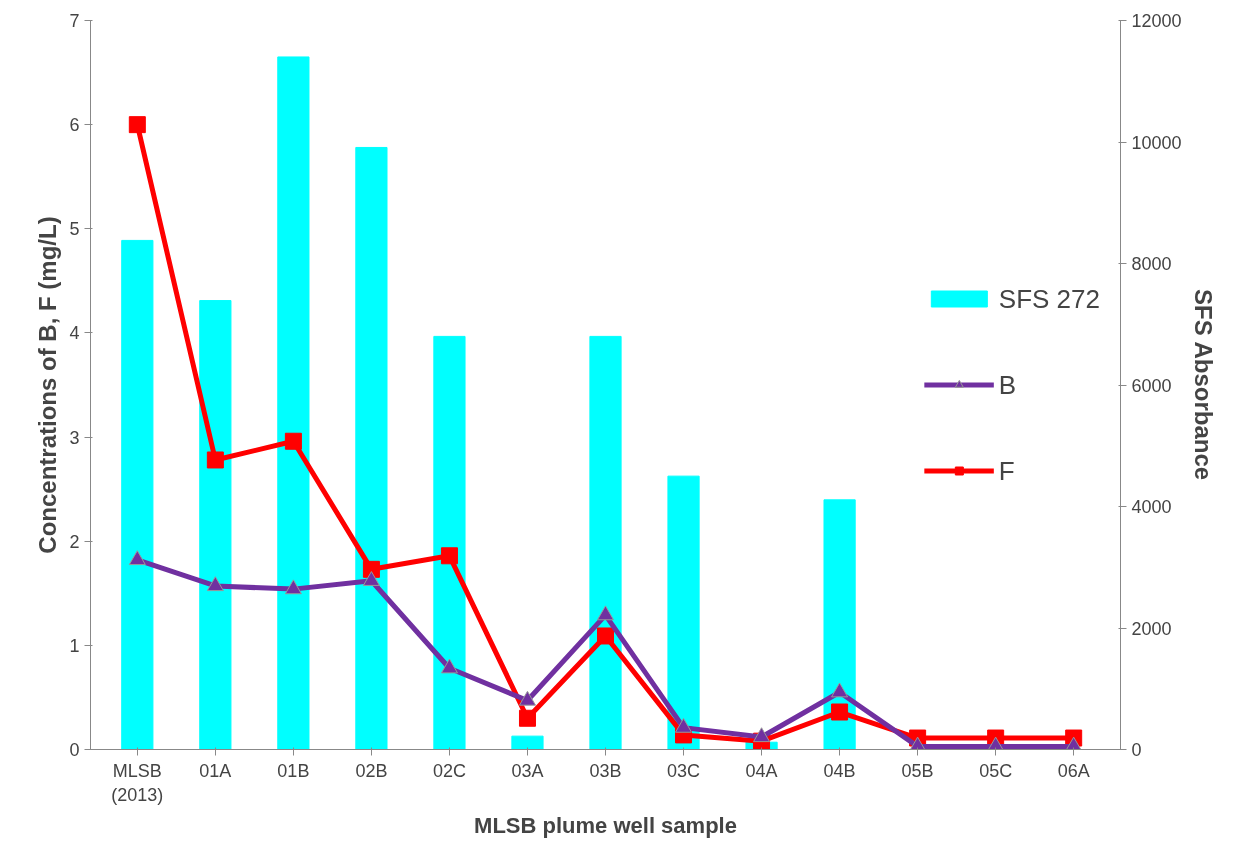 This screenshot has width=1247, height=848. What do you see at coordinates (74, 229) in the screenshot?
I see `y-tick-label: 5` at bounding box center [74, 229].